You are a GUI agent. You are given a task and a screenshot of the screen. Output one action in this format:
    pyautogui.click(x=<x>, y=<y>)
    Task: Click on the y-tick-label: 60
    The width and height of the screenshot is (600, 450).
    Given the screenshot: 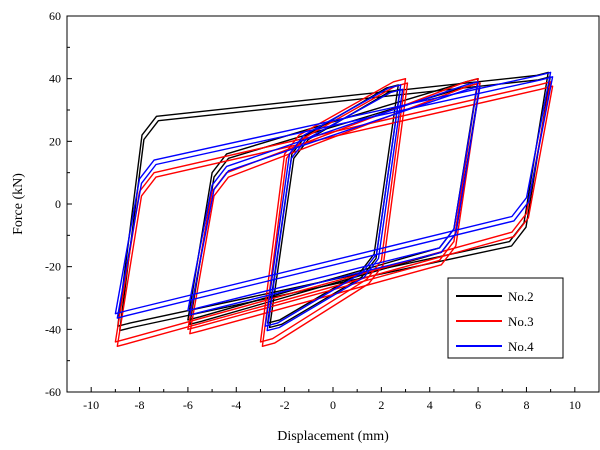 What is the action you would take?
    pyautogui.click(x=55, y=16)
    